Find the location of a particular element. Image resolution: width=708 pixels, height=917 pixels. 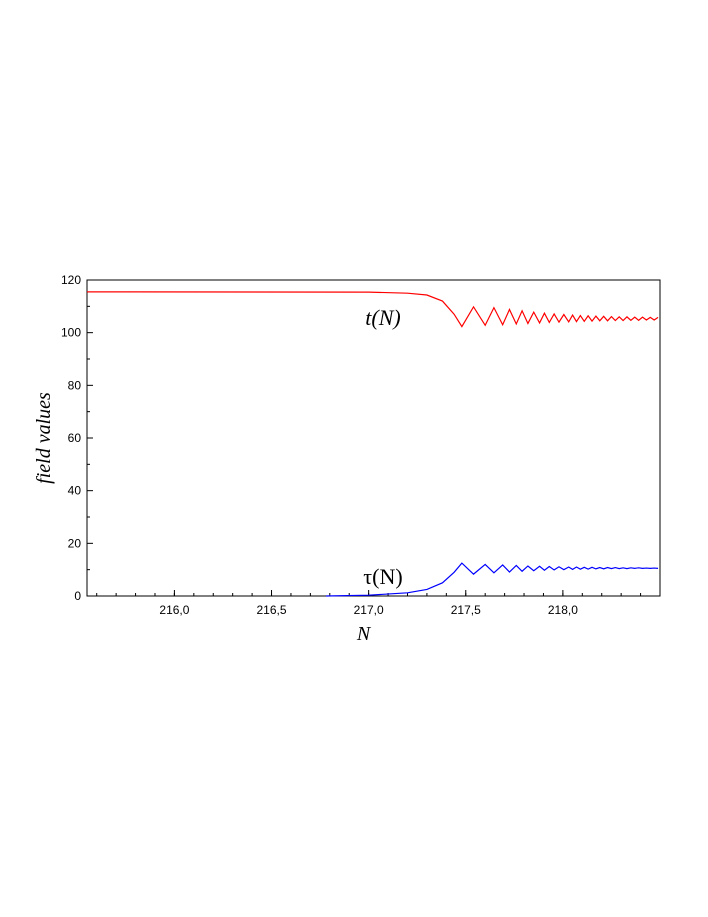

y-tick-label: 20 is located at coordinates (75, 543).